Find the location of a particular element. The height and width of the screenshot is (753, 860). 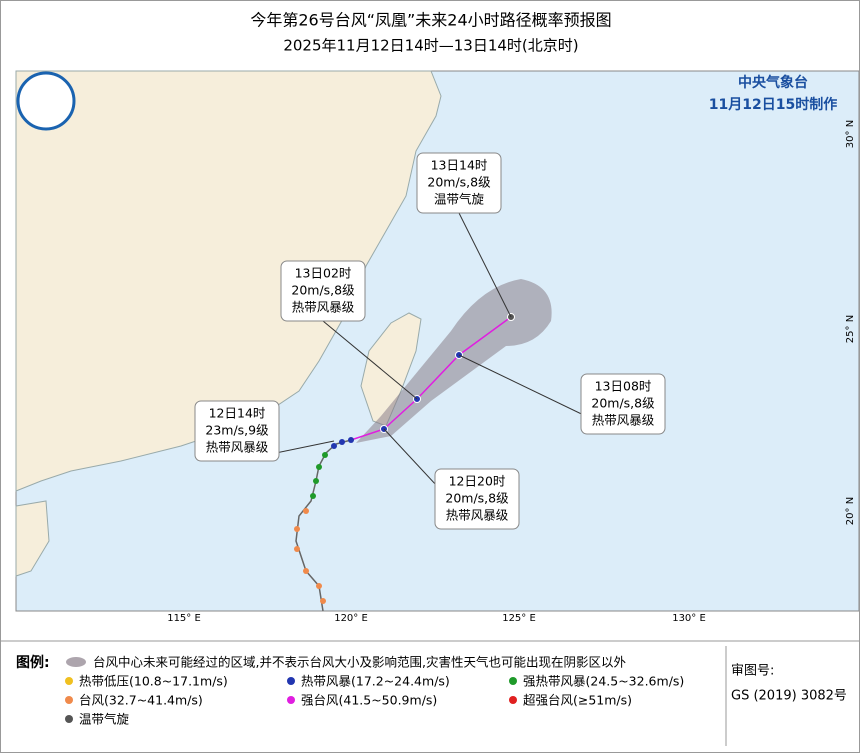

lat-label: 20° N is located at coordinates (850, 511).